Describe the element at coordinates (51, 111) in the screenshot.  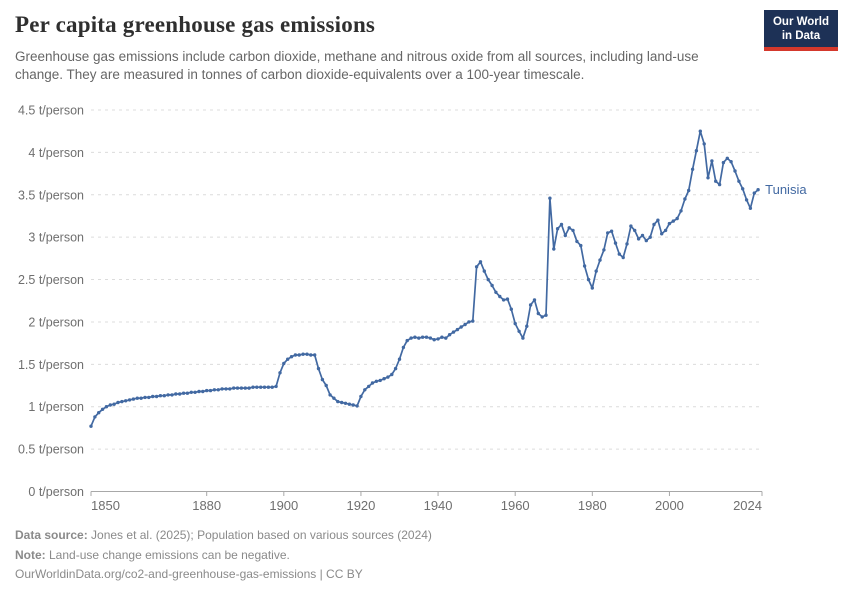
I see `y-tick-label: 4.5 t/person` at that location.